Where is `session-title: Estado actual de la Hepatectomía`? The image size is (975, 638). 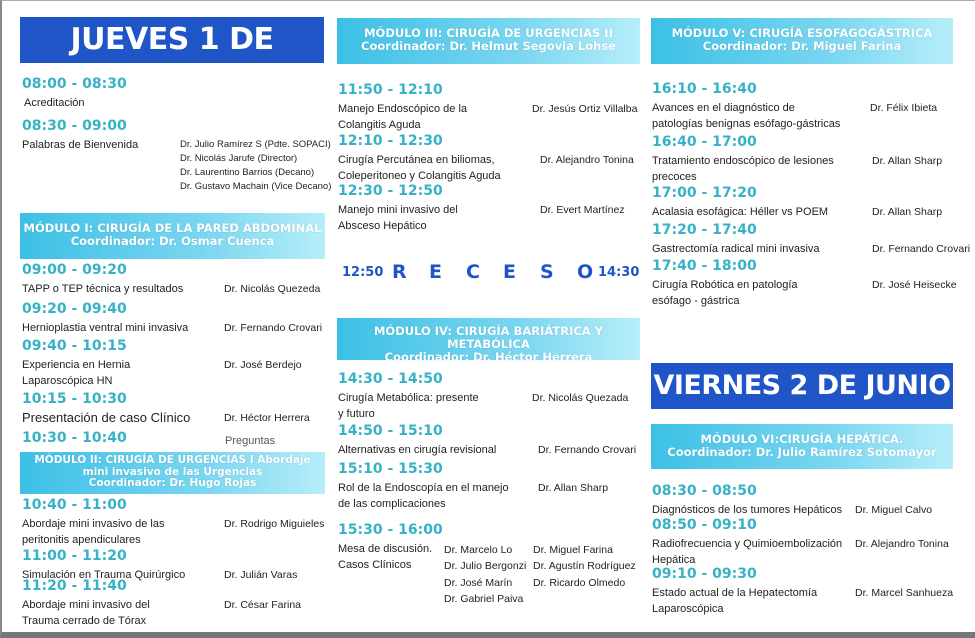 session-title: Estado actual de la Hepatectomía is located at coordinates (735, 593).